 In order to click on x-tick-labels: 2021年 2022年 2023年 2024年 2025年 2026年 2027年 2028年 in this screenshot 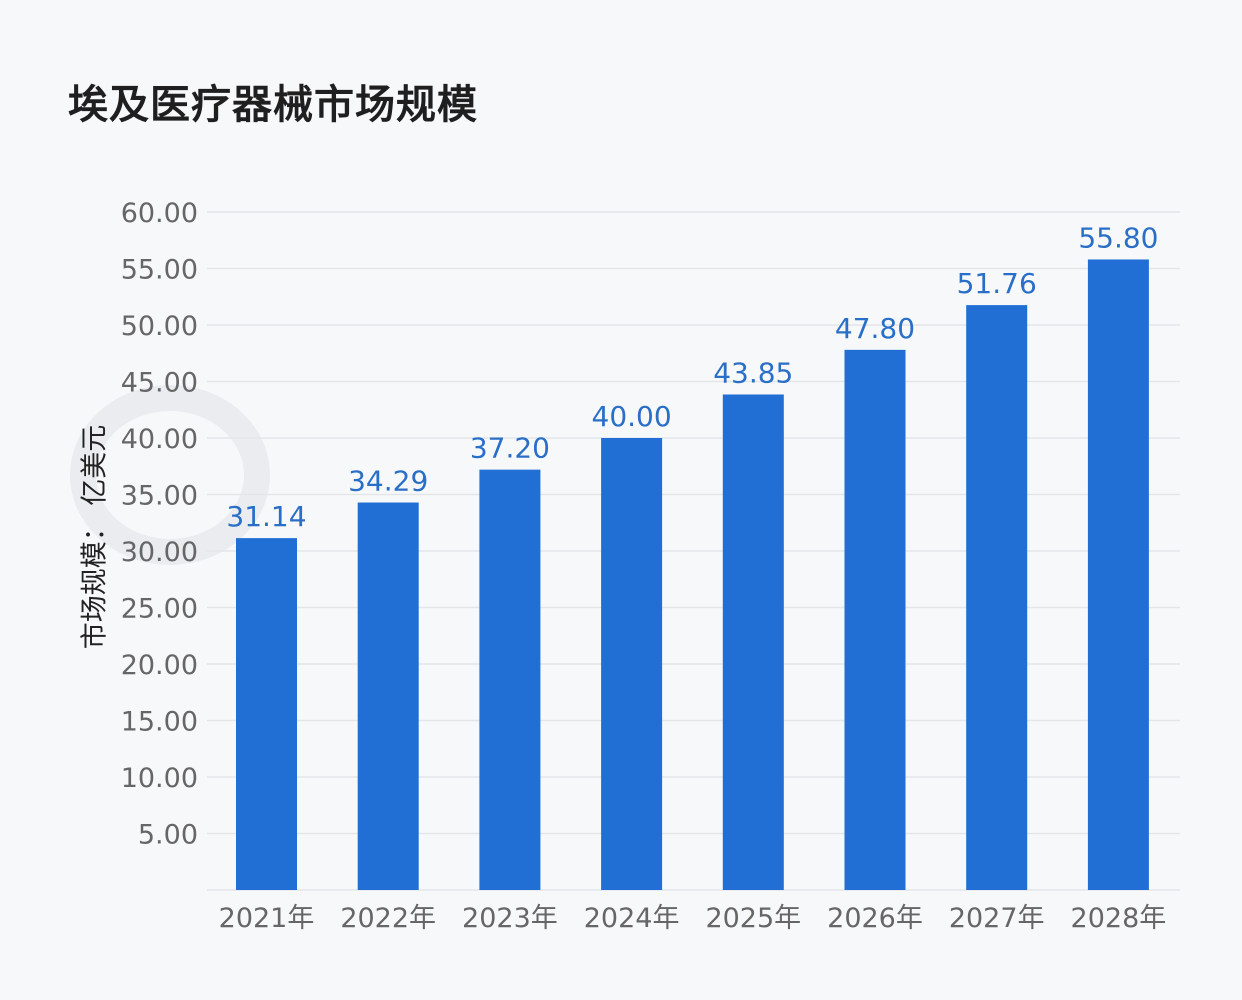, I will do `click(693, 918)`.